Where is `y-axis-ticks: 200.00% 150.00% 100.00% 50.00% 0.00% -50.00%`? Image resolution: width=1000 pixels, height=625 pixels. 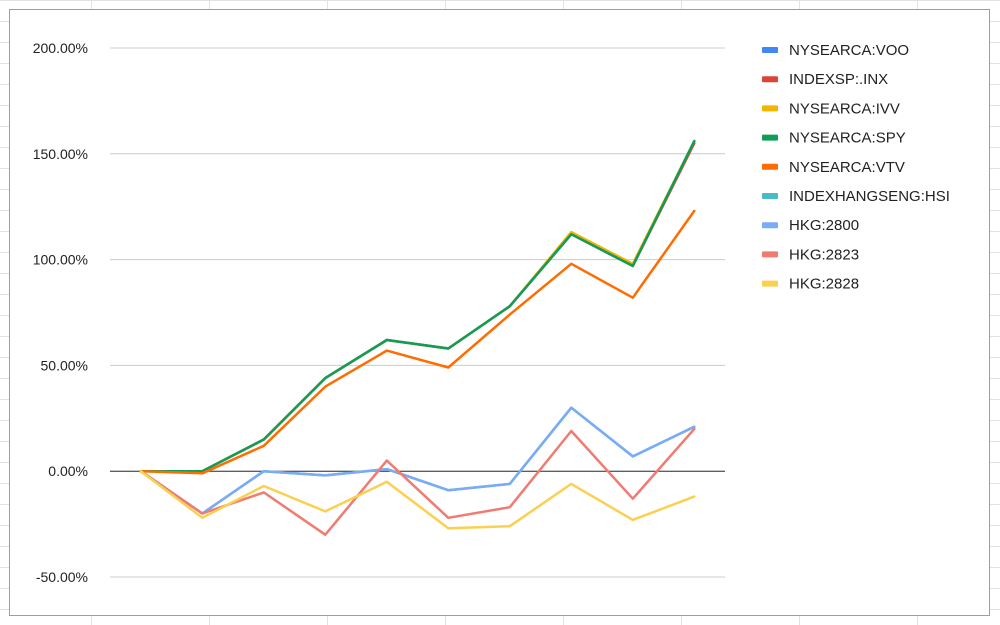 y-axis-ticks: 200.00% 150.00% 100.00% 50.00% 0.00% -50.00% is located at coordinates (60, 312).